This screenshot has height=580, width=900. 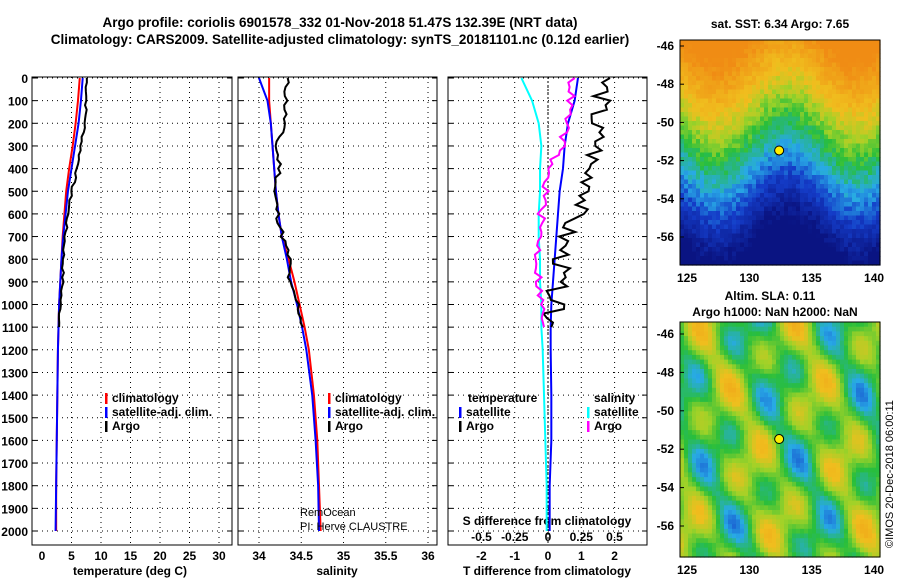 I want to click on sst-map-x-tick: 140, so click(x=874, y=278).